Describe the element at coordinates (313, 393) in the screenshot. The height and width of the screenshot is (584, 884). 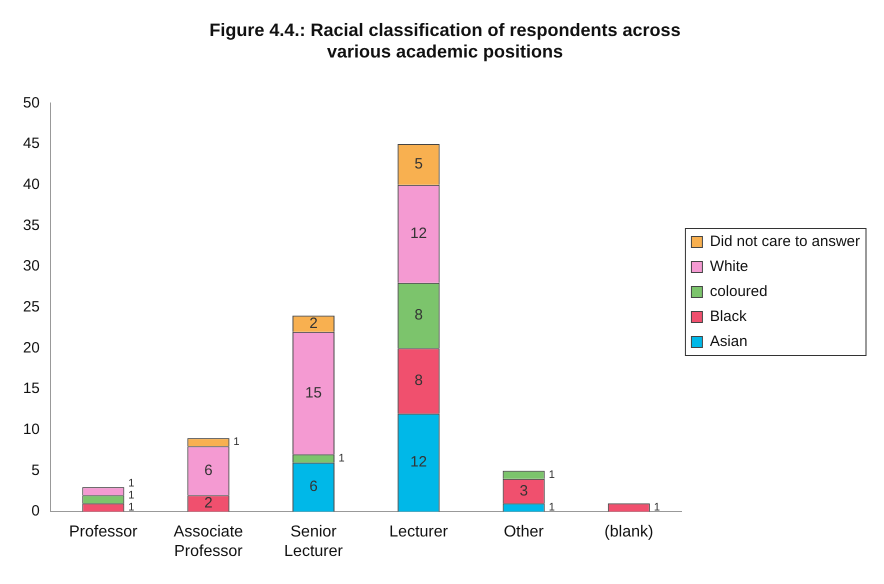
I see `data-label: 15` at that location.